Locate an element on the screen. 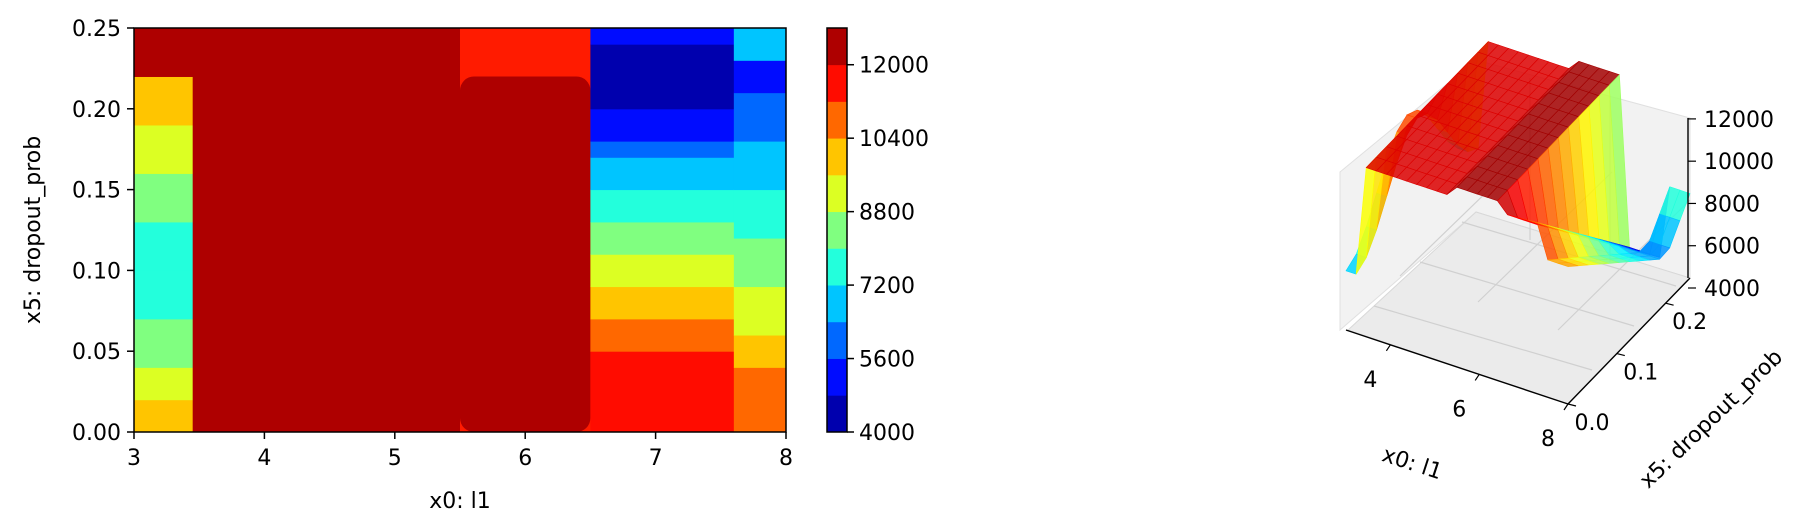 This screenshot has width=1808, height=532. colorbar-tick-label: 4000 is located at coordinates (887, 433).